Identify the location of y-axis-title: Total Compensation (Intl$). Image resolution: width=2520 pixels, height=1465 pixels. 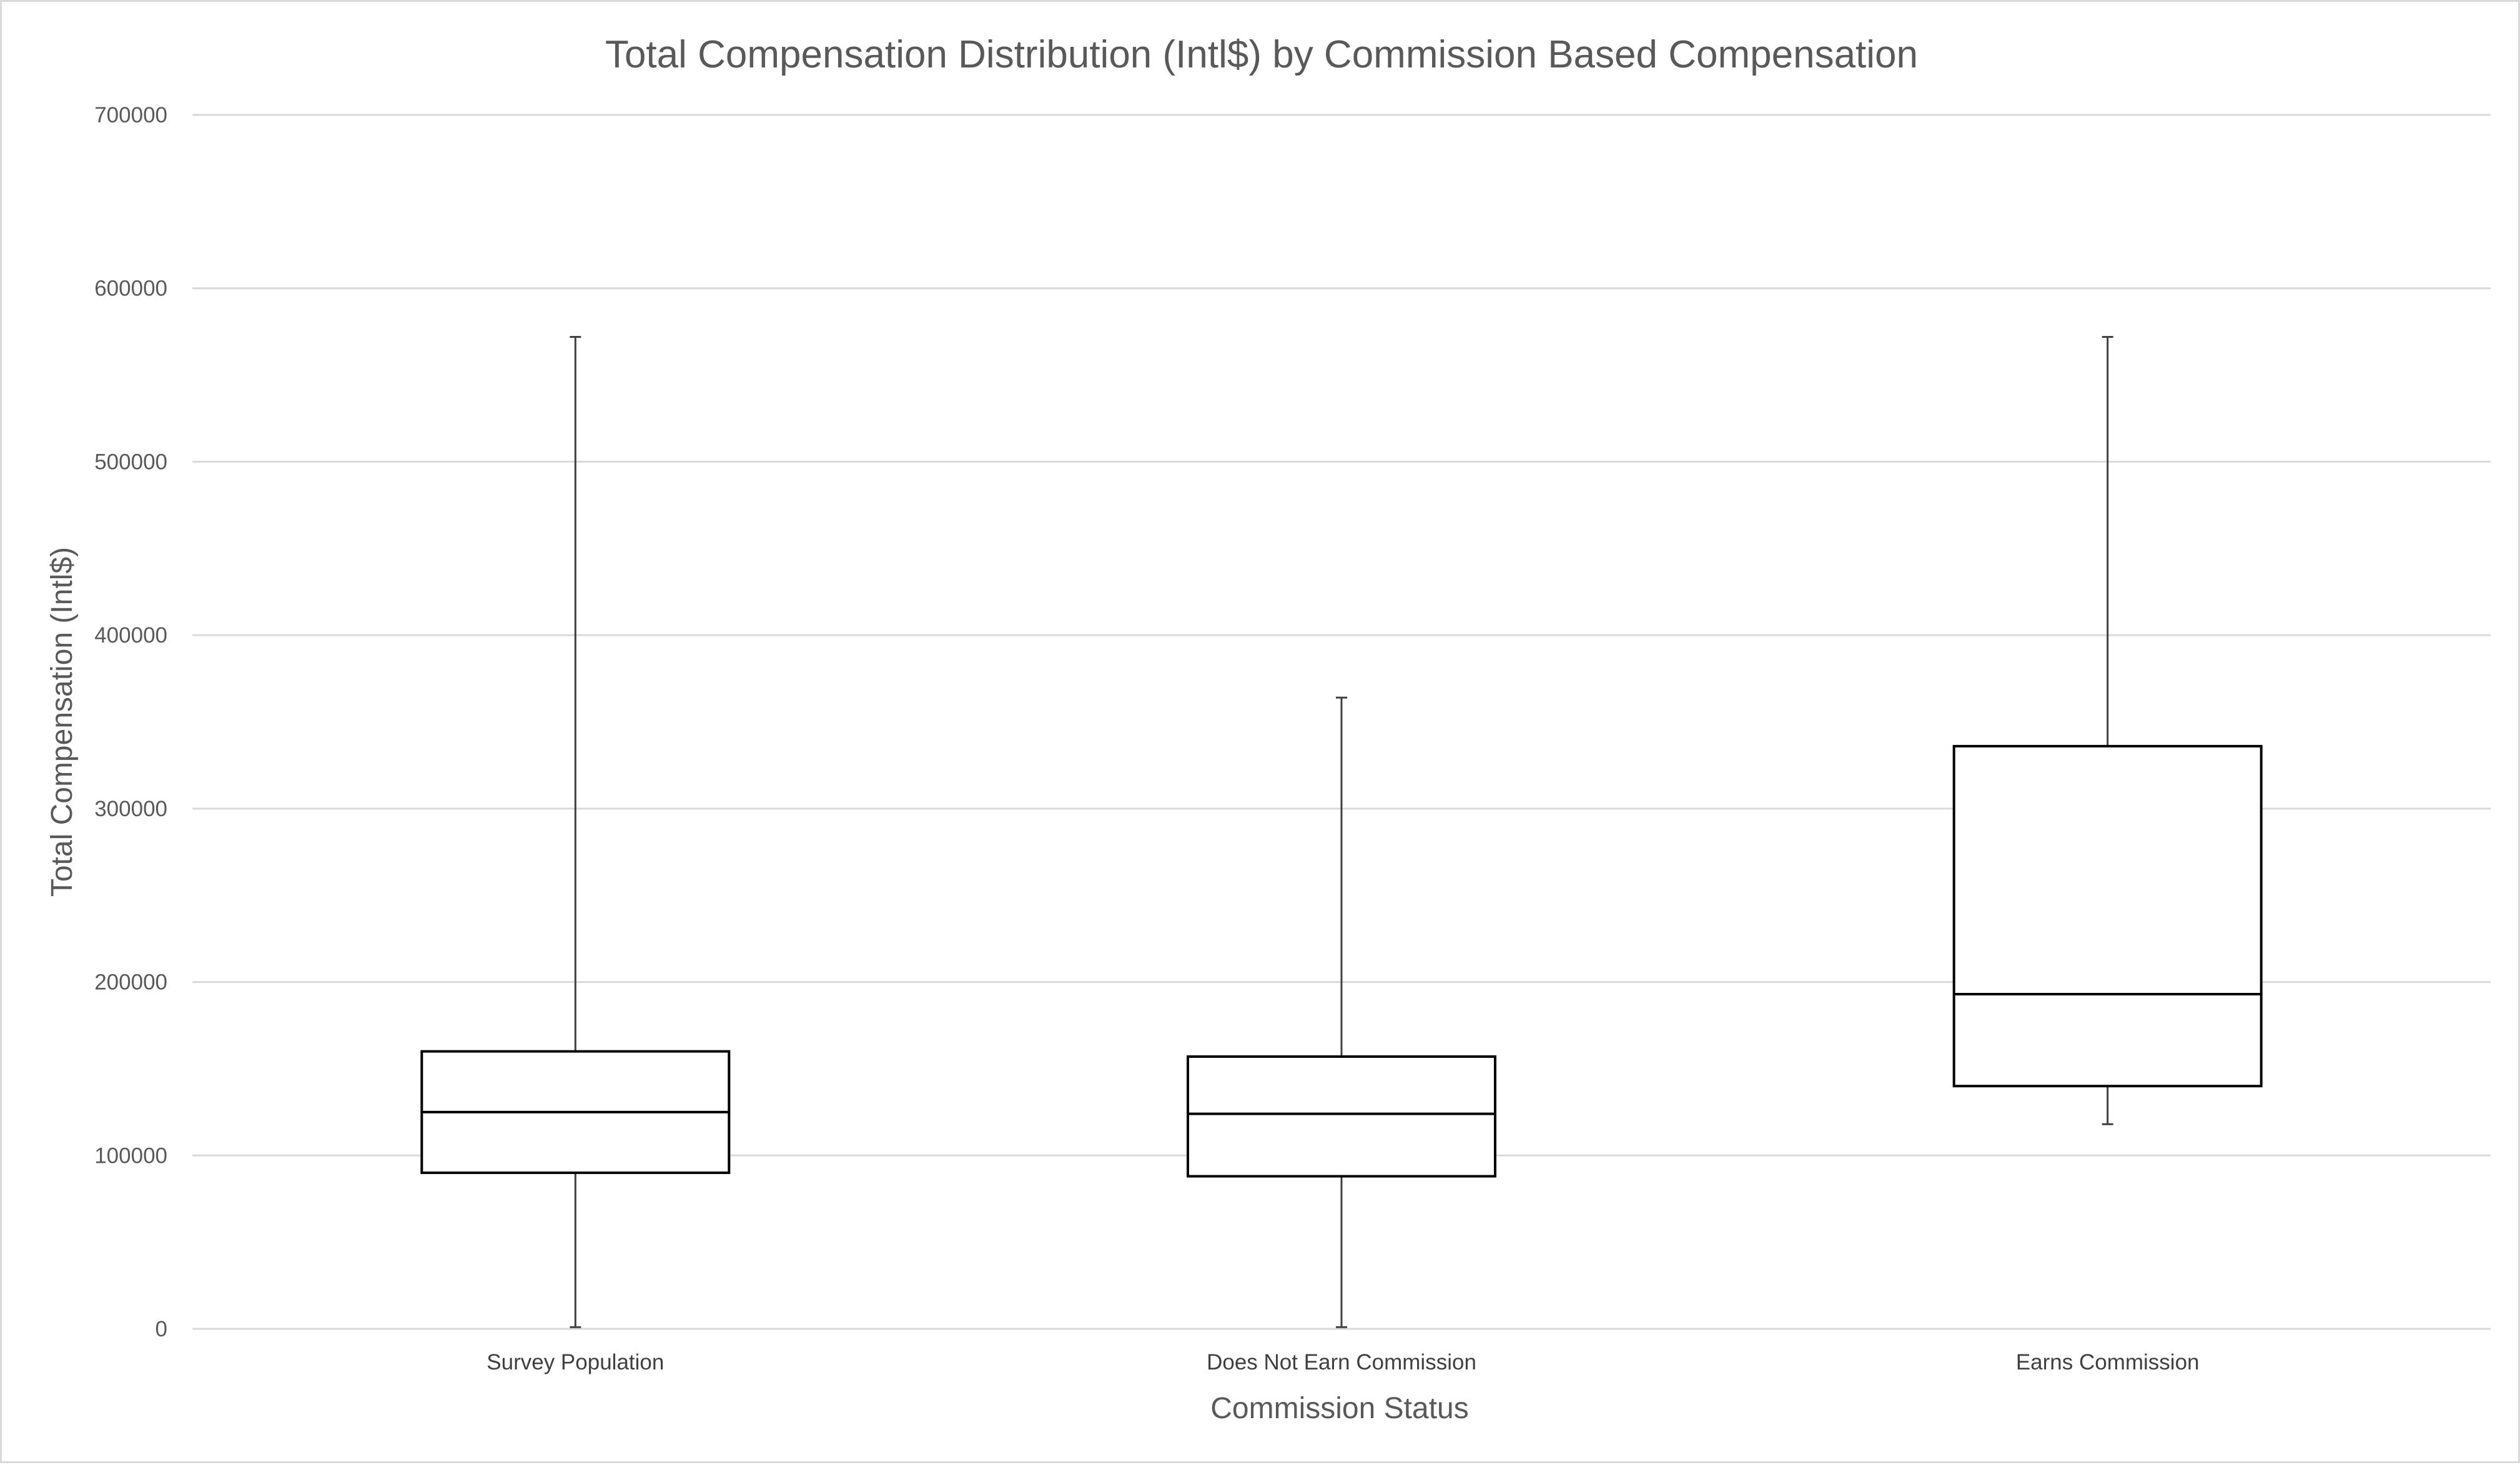
(63, 722).